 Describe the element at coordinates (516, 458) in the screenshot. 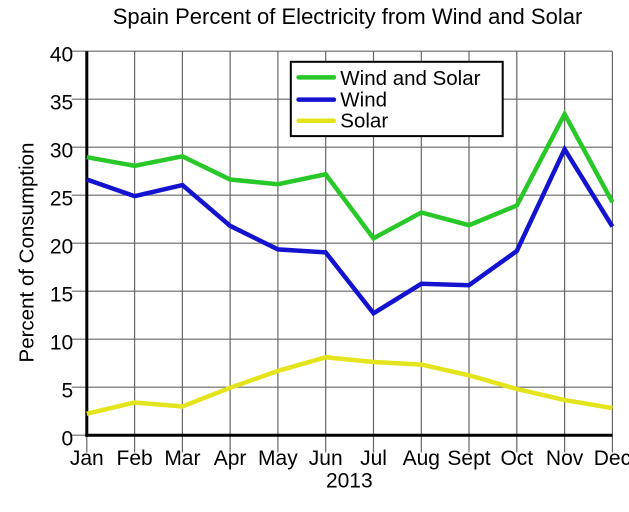

I see `svg-text: Oct` at that location.